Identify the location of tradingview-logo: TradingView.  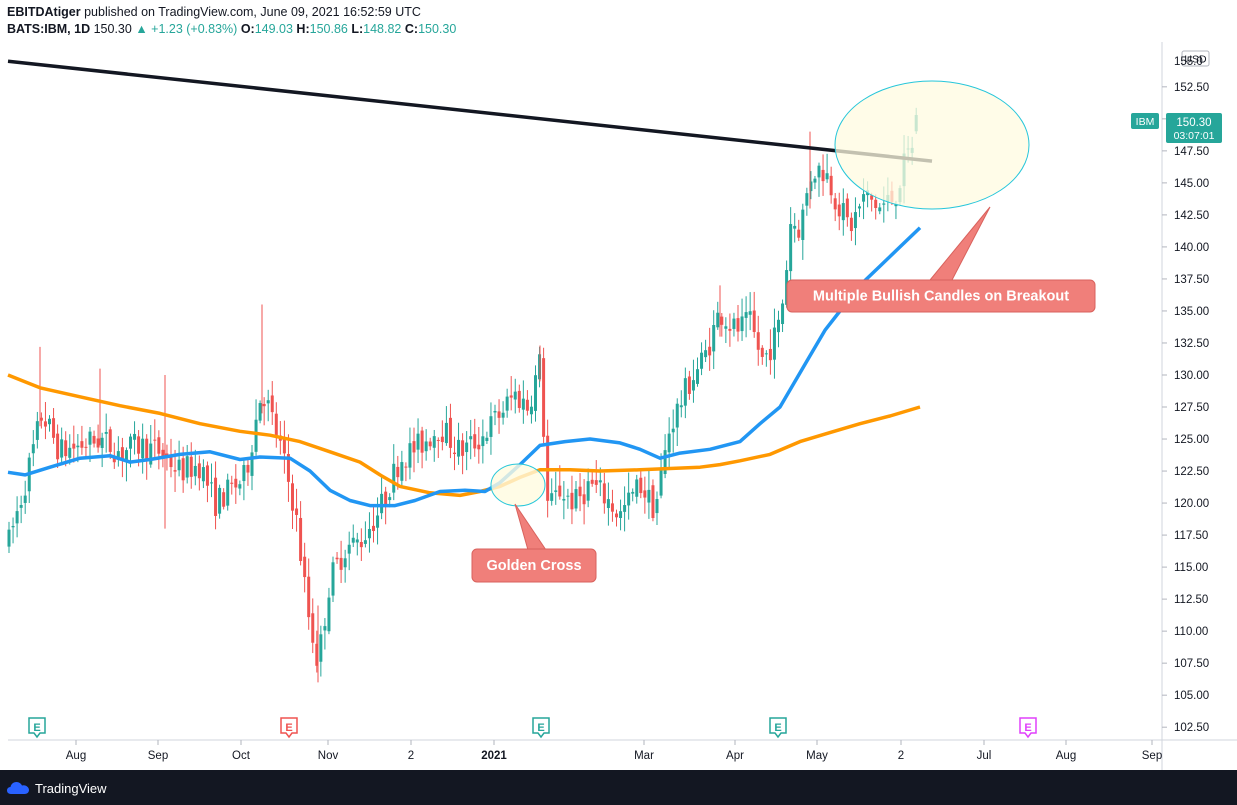
(57, 788).